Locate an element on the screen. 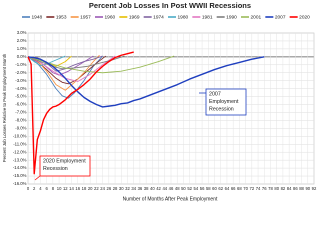 The height and width of the screenshot is (240, 320). x-tick-label: 88 is located at coordinates (301, 188).